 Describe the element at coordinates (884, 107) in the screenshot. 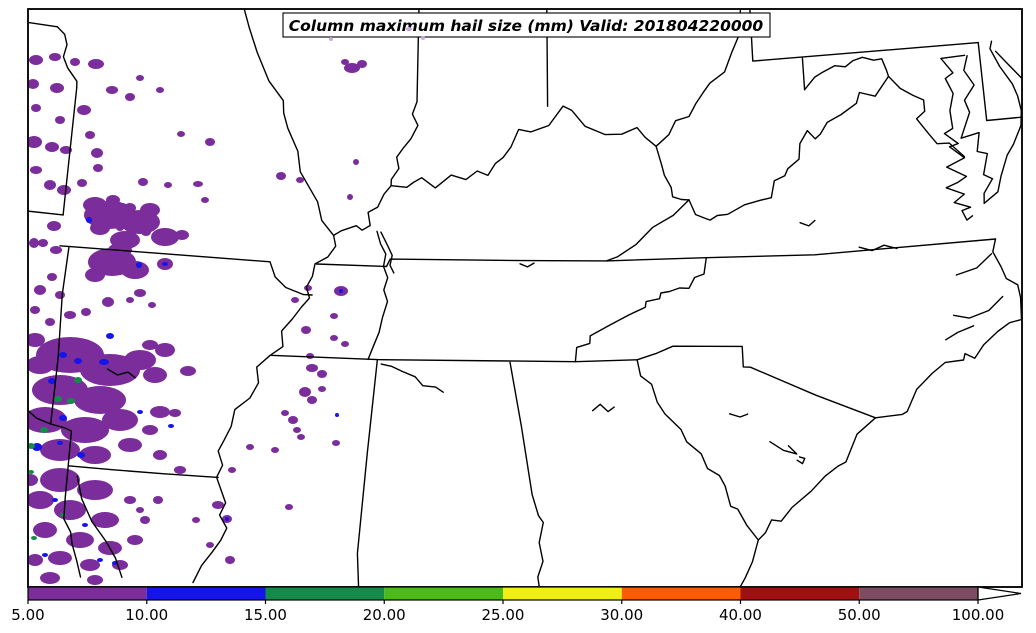

I see `boundary-potomac-river` at that location.